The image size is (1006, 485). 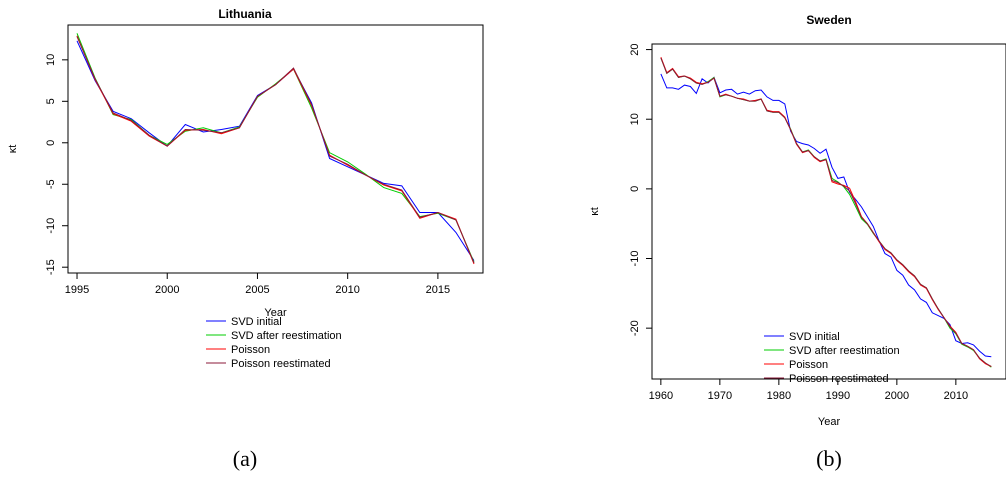 I want to click on x-axis-label: Year, so click(x=829, y=422).